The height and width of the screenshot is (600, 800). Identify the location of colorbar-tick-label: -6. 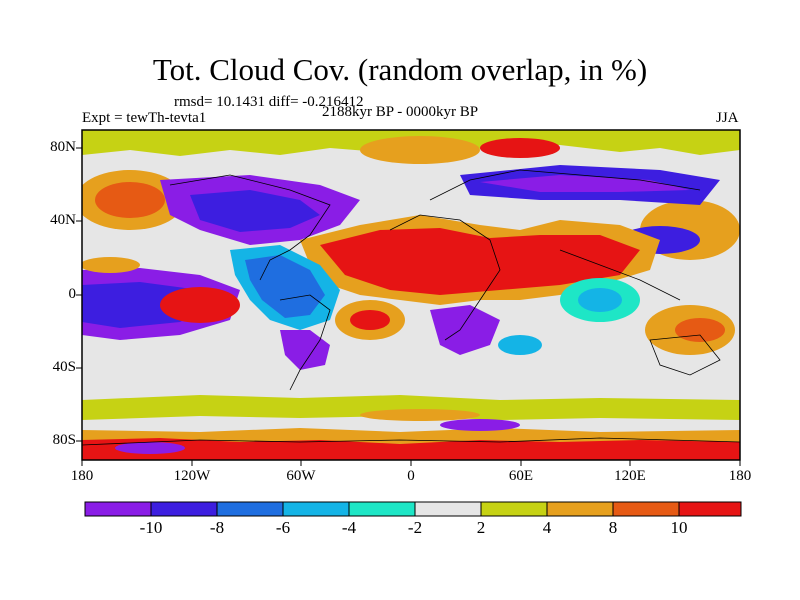
(283, 527).